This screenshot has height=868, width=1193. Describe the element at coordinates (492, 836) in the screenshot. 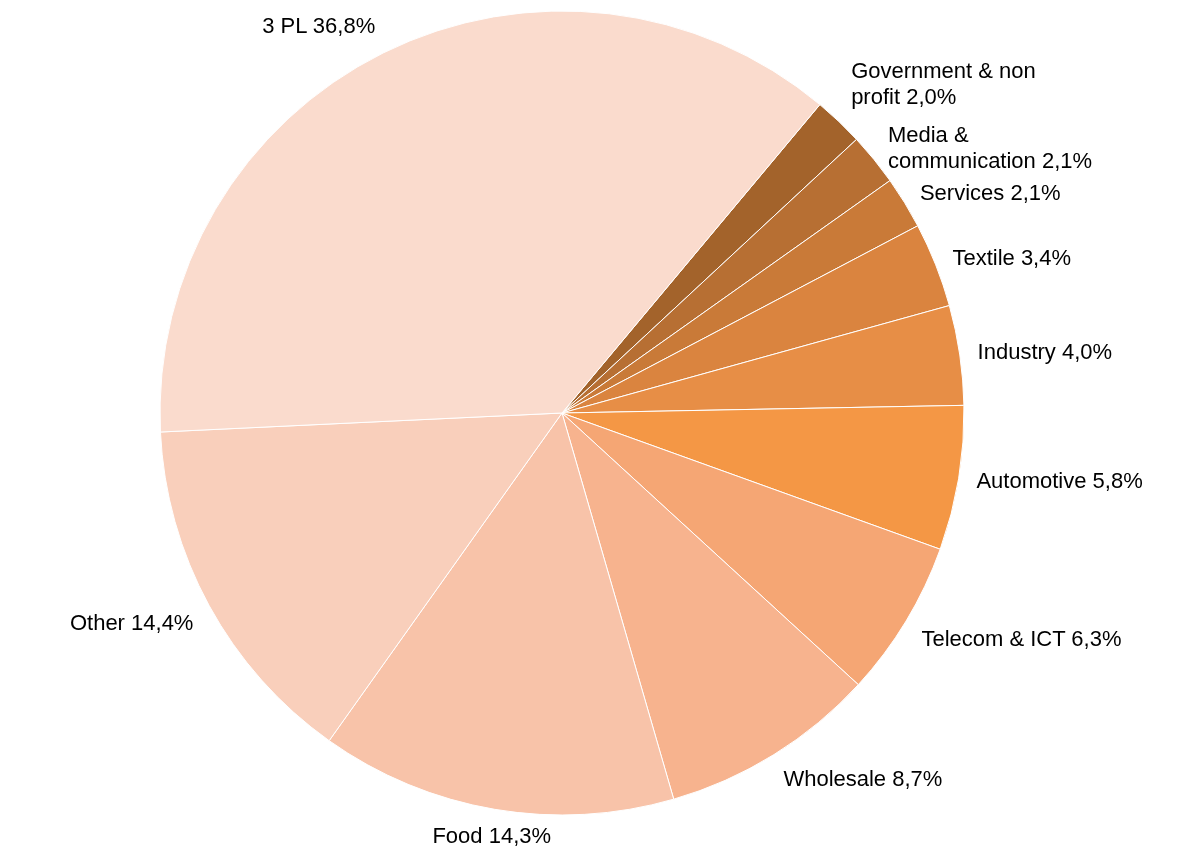

I see `slice-label: Food 14,3%` at that location.